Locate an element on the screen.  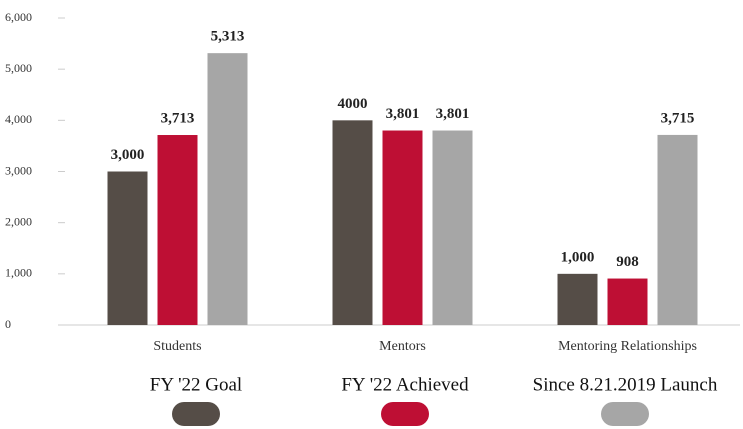
legend-label: FY '22 Achieved is located at coordinates (405, 384).